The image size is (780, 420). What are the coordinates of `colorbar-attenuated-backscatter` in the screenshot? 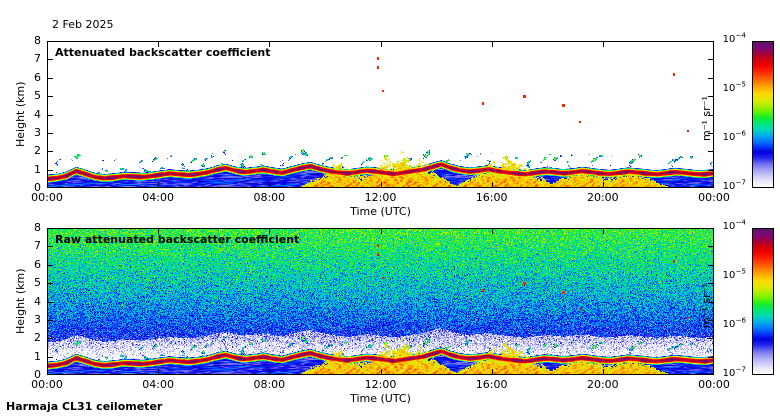 It's located at (763, 114).